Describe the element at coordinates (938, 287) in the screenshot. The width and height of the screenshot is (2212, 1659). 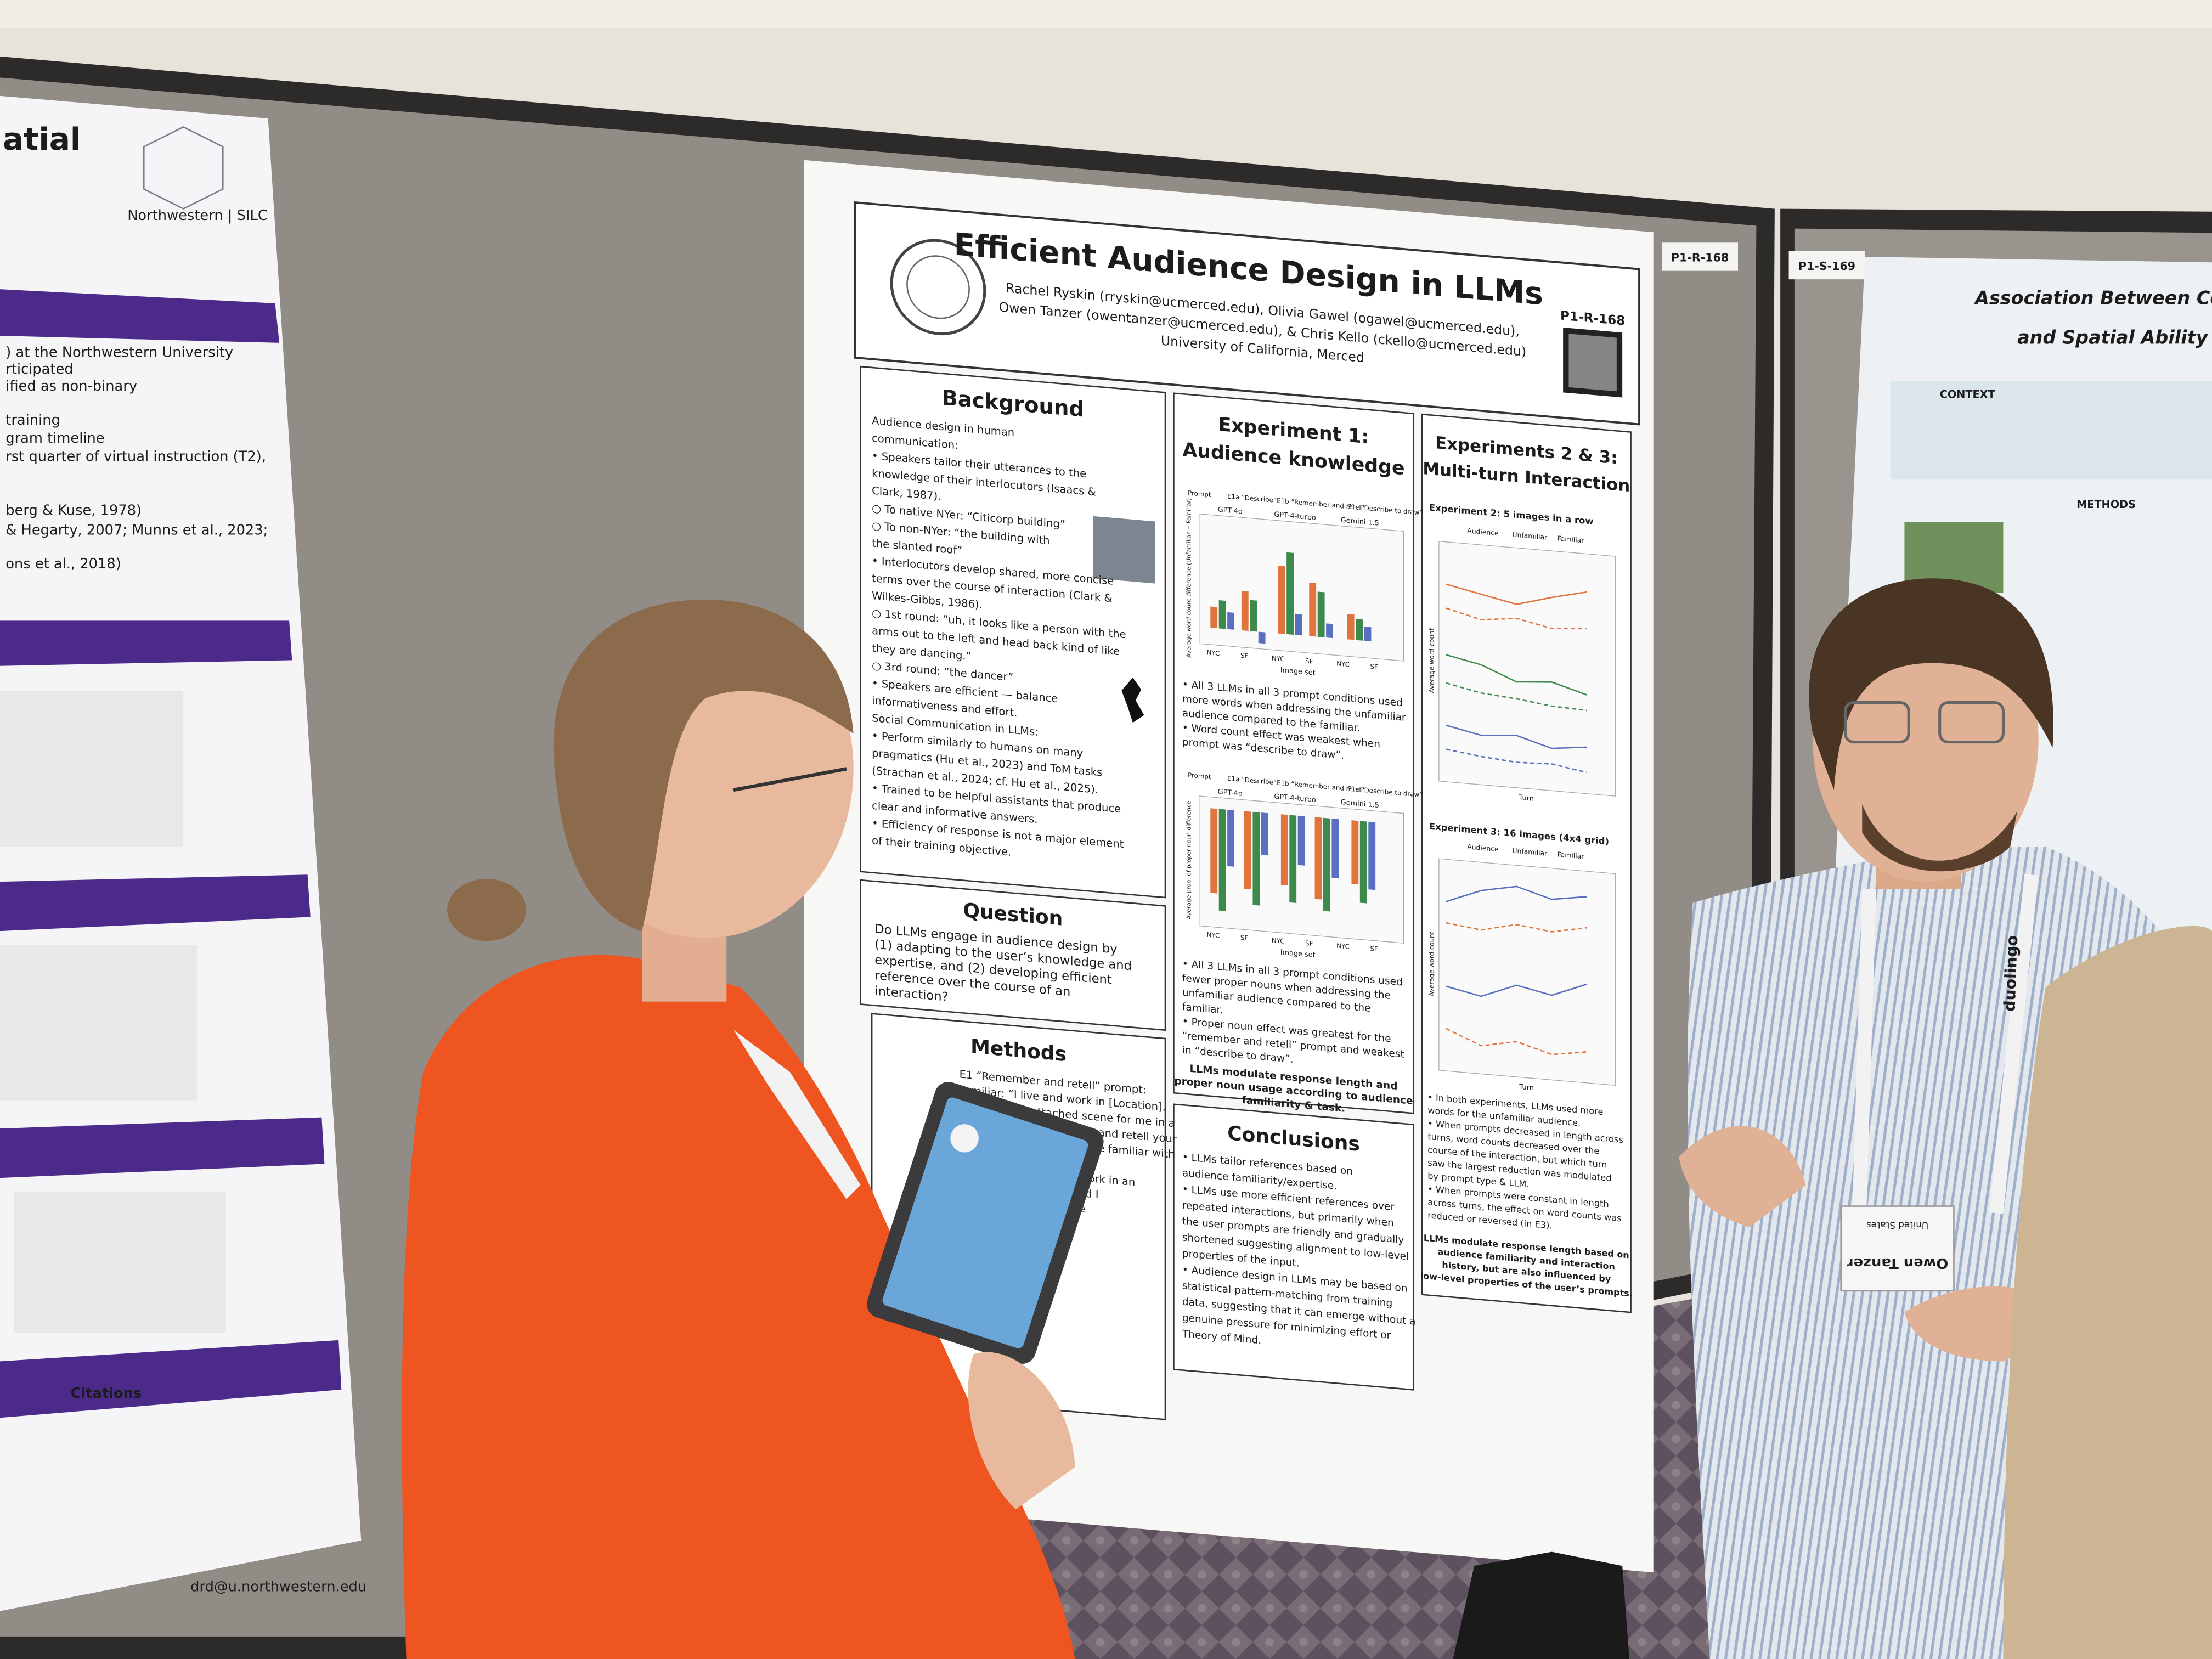
I see `seal` at that location.